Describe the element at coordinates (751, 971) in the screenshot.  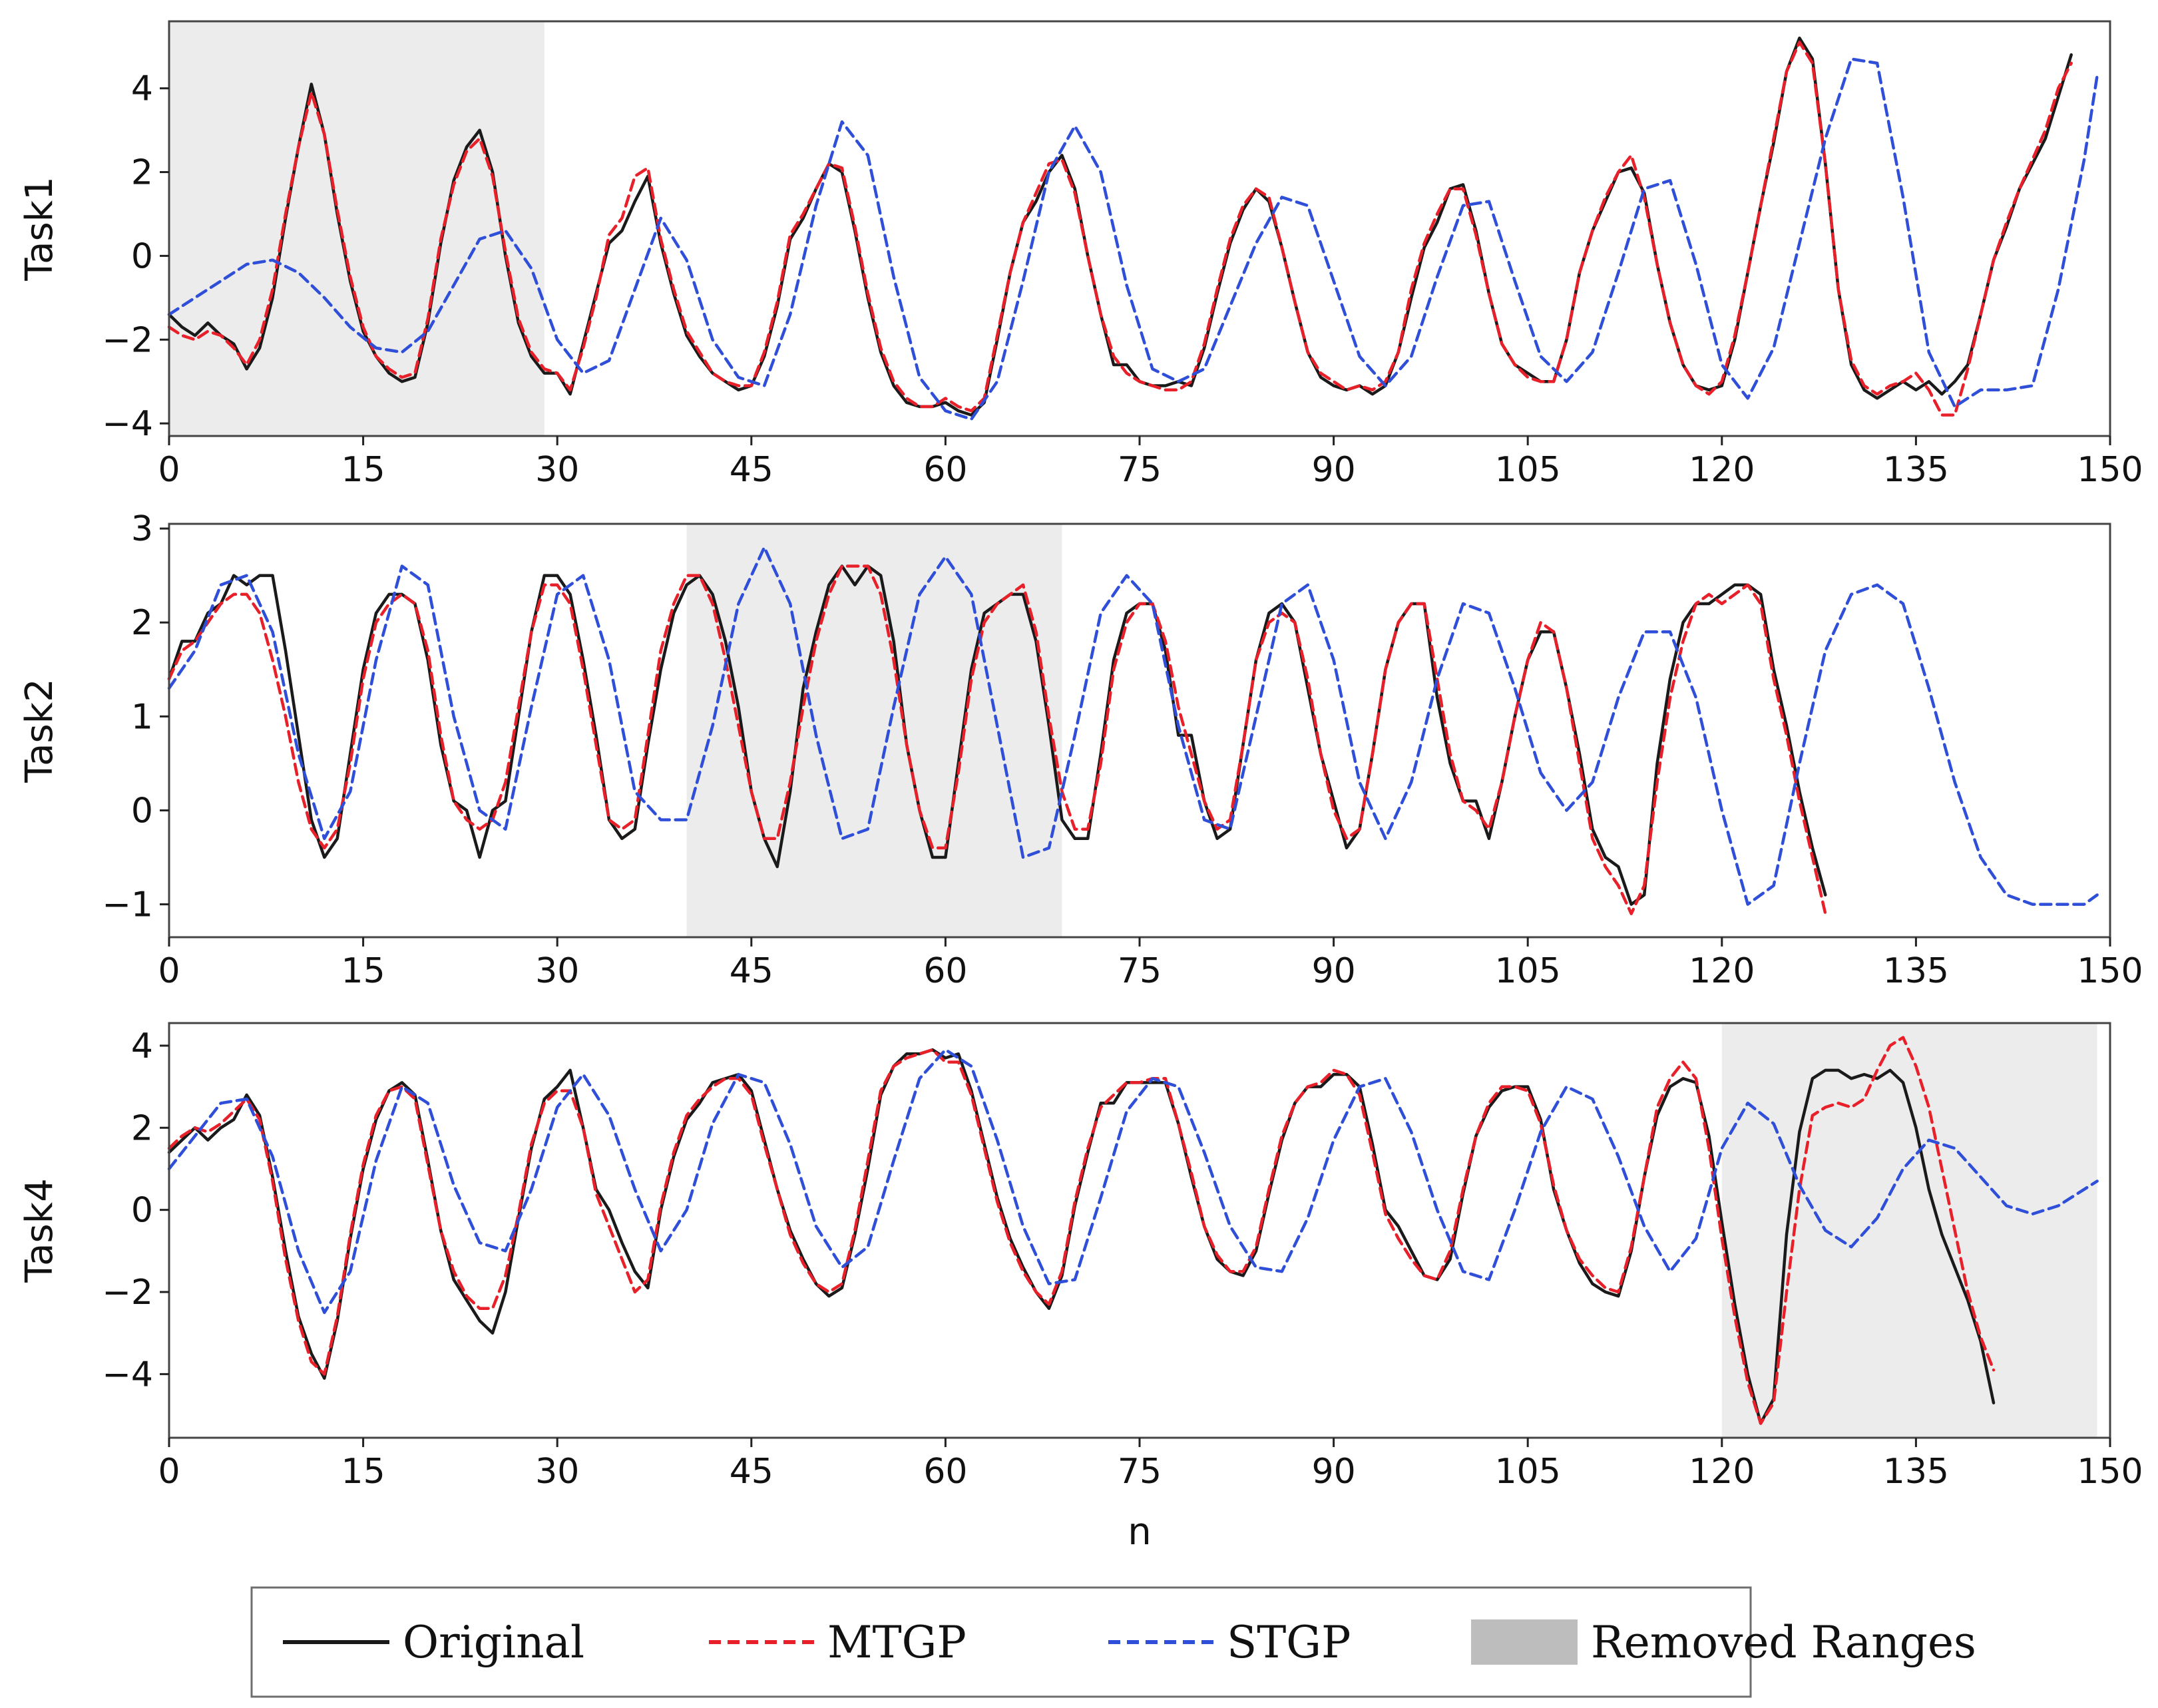
I see `task2-x-tick-label: 45` at that location.